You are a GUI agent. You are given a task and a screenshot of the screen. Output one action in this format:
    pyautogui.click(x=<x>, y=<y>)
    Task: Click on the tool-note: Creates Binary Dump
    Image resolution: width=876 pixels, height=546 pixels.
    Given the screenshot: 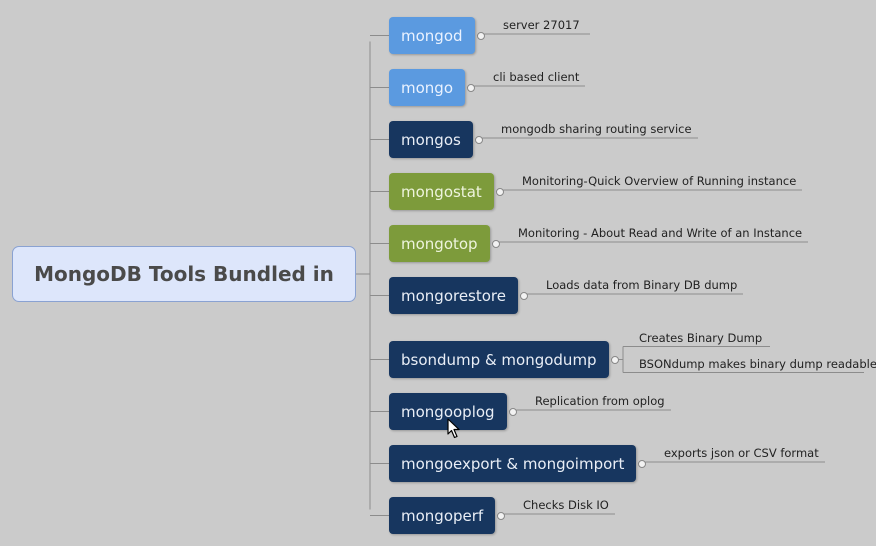 What is the action you would take?
    pyautogui.click(x=701, y=337)
    